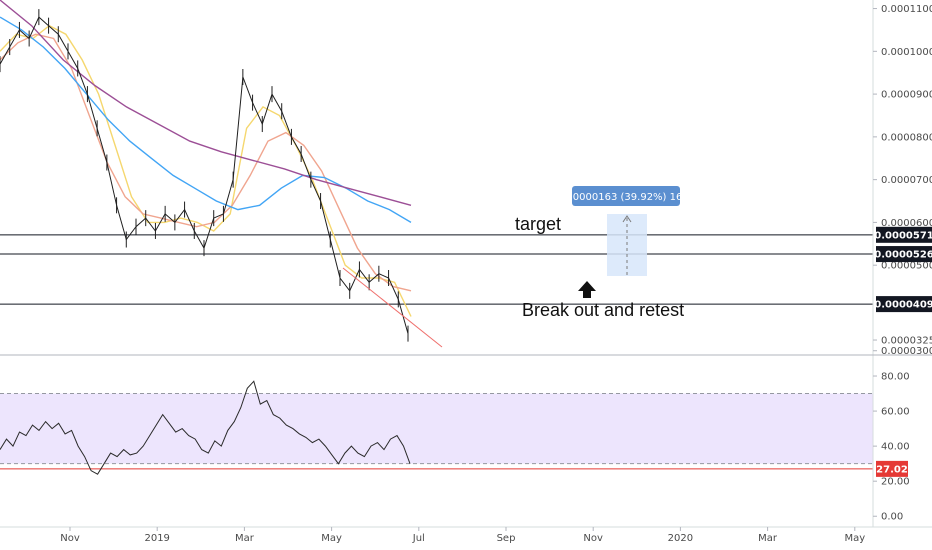 The width and height of the screenshot is (932, 550). I want to click on price-tick-label: 0.0000500, so click(906, 266).